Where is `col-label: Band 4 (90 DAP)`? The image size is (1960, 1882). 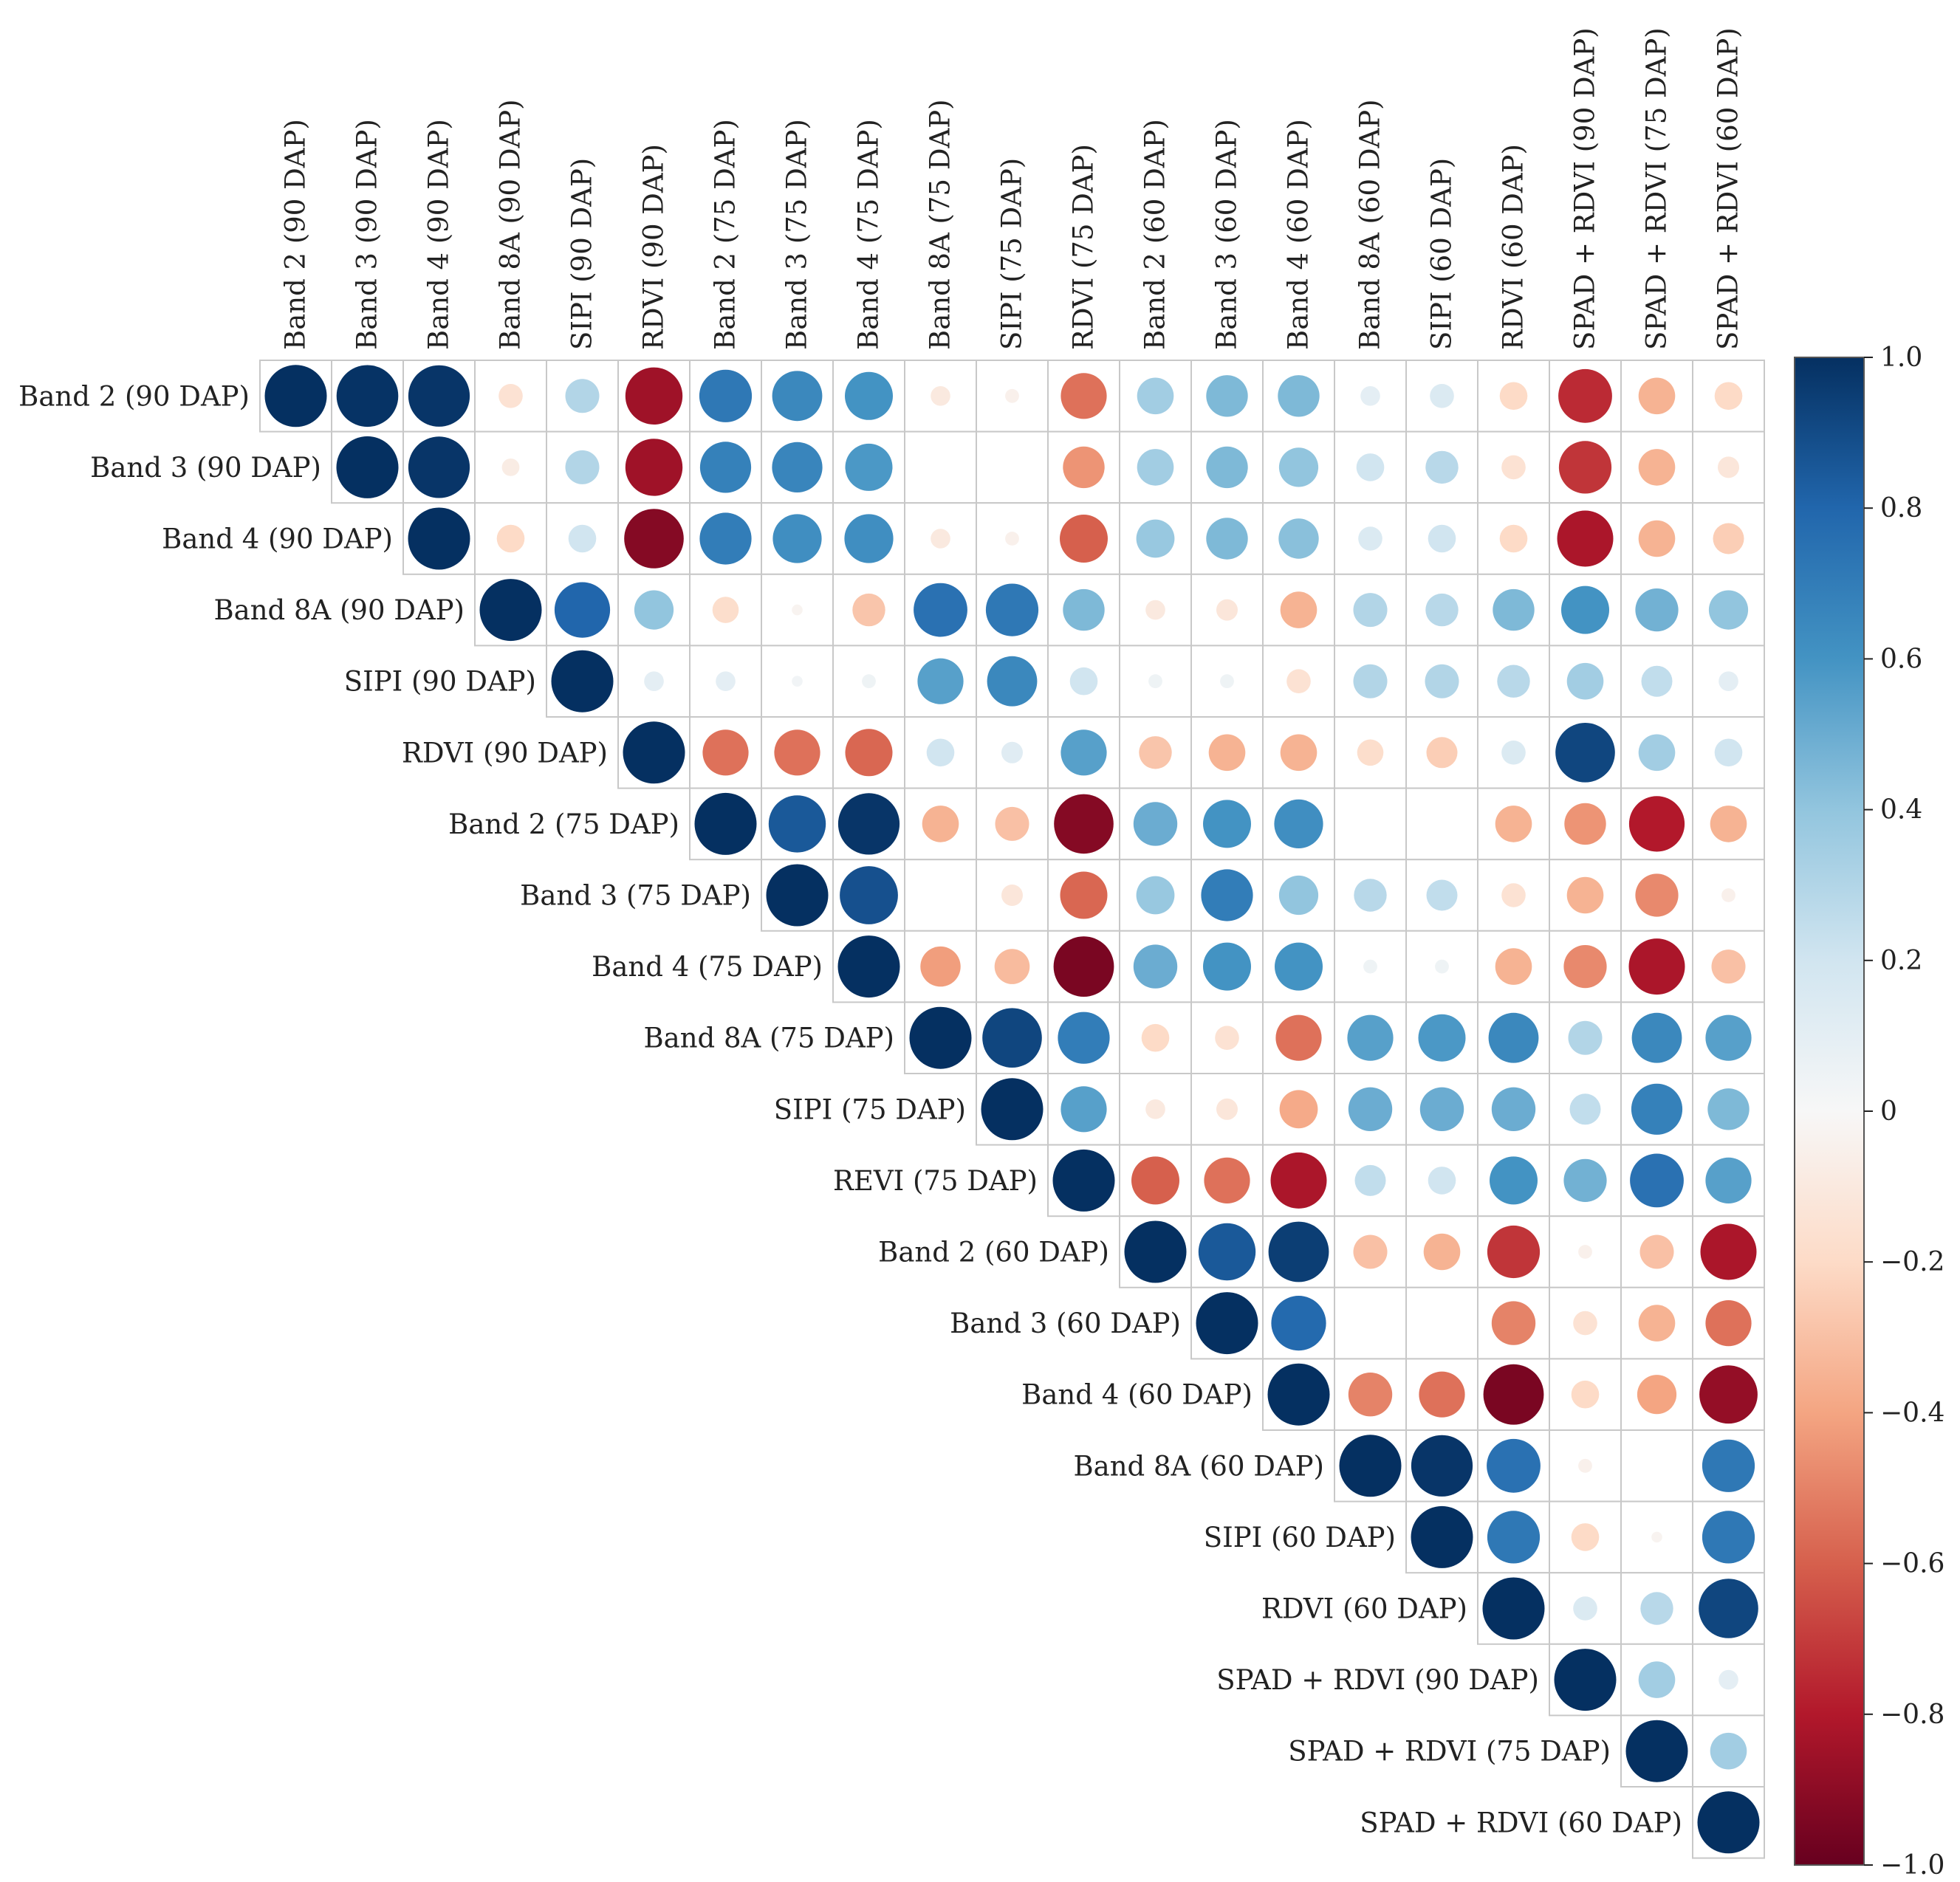 col-label: Band 4 (90 DAP) is located at coordinates (439, 235).